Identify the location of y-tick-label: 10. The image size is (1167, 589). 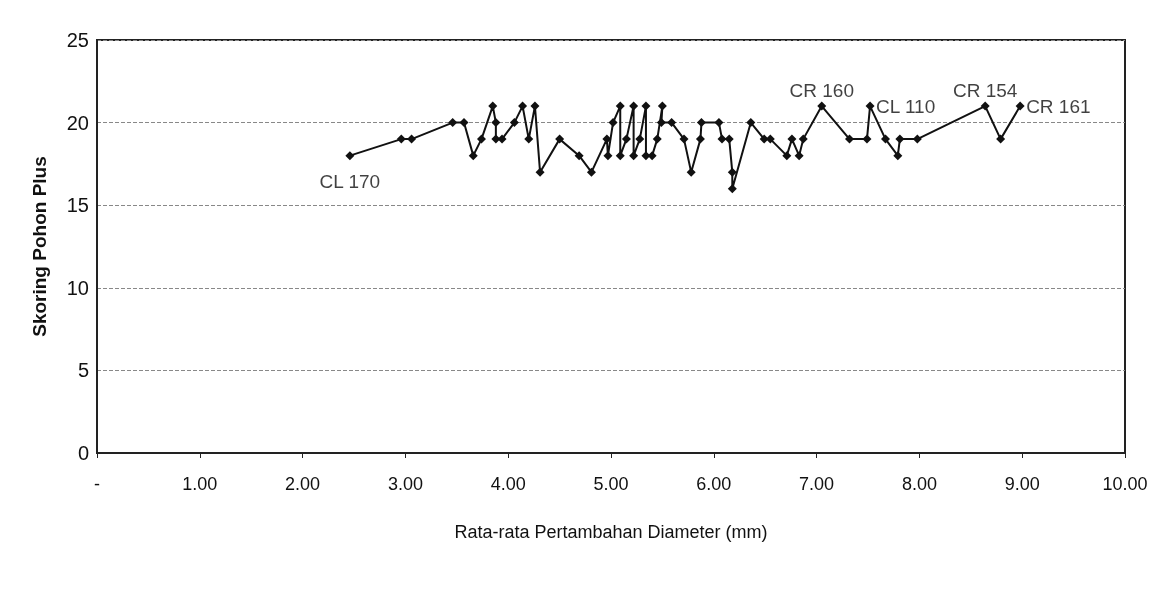
(77, 287).